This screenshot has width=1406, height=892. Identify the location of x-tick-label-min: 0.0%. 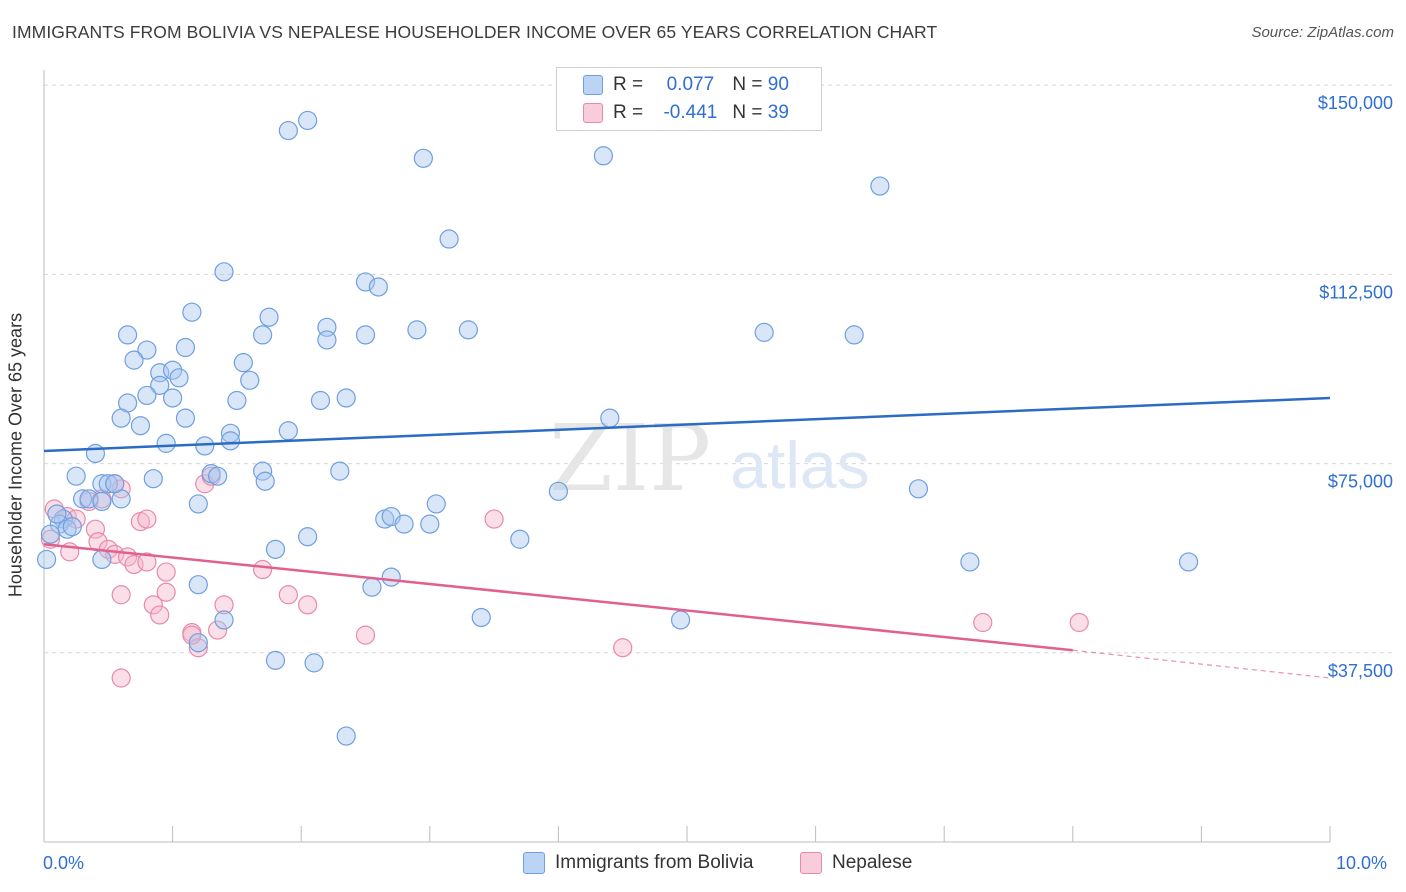
(64, 863).